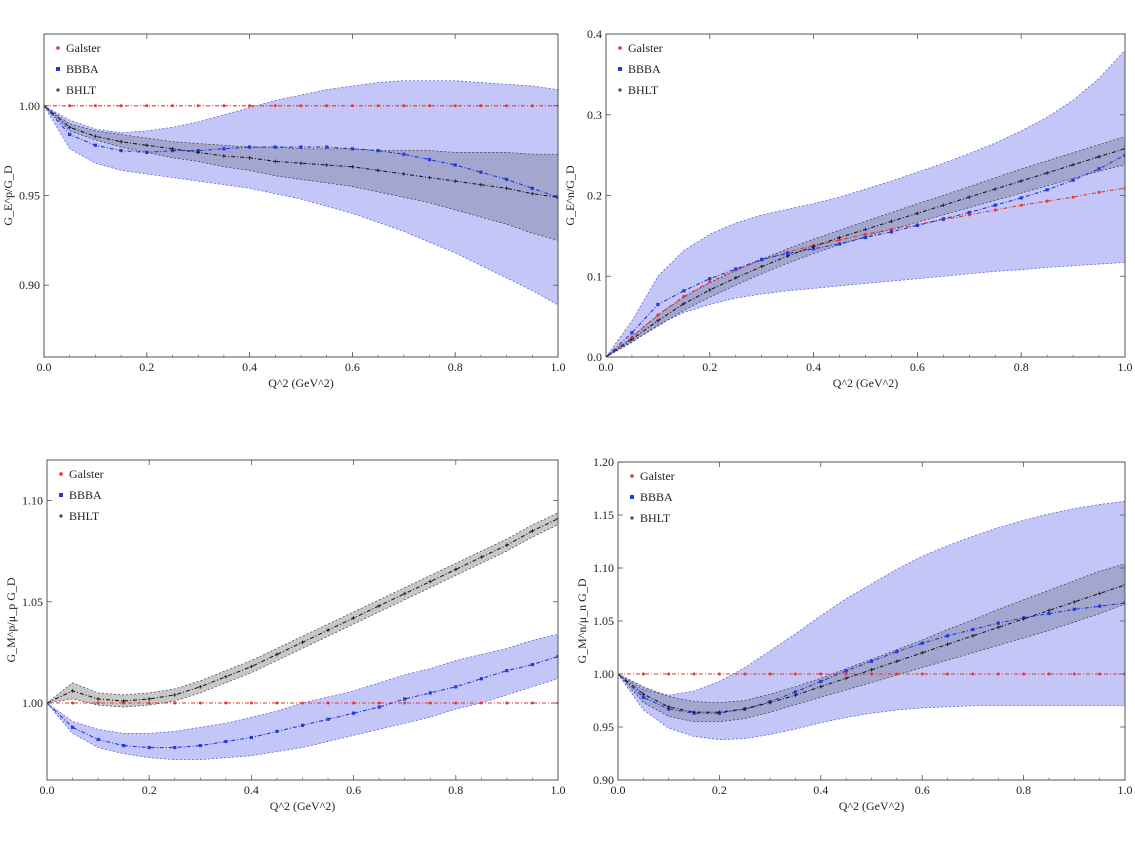  Describe the element at coordinates (603, 780) in the screenshot. I see `y-tick-label: 0.90` at that location.